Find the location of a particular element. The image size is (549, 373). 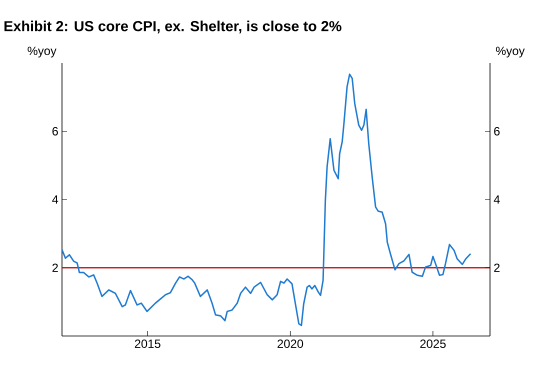

y2-tick-label: 4 is located at coordinates (497, 199).